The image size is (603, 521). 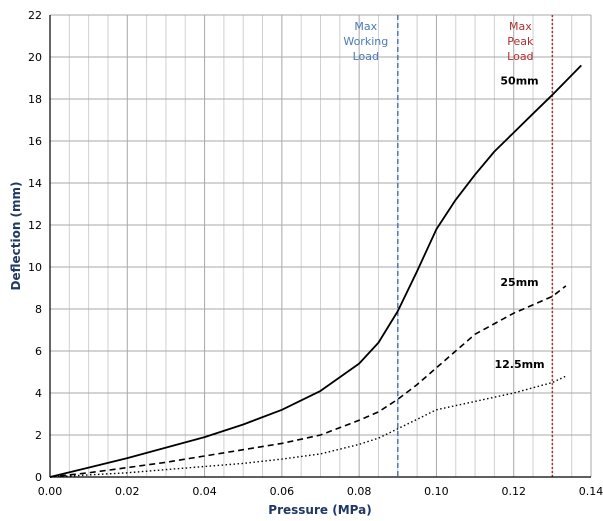 I want to click on series-label: 25mm, so click(x=519, y=282).